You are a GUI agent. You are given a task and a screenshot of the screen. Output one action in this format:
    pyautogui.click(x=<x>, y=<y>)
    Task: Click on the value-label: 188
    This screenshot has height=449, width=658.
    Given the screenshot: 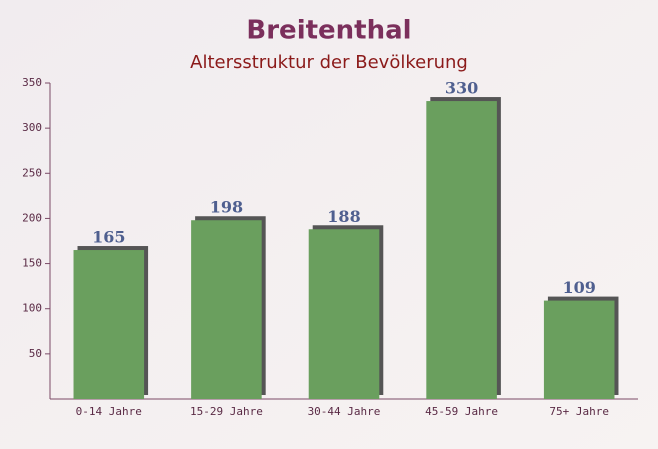 What is the action you would take?
    pyautogui.click(x=343, y=216)
    